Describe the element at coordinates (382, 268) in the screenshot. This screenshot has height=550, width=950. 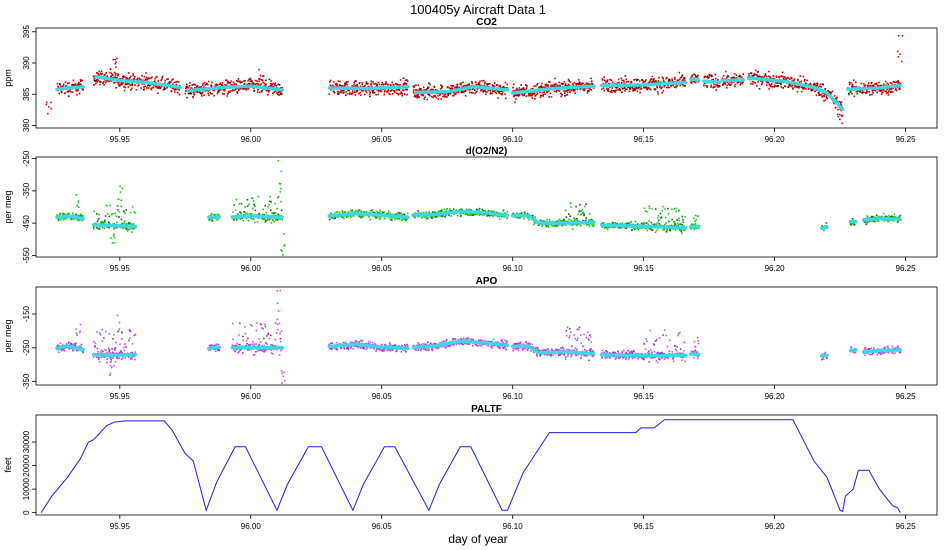
I see `x-tick-label: 96.05` at that location.